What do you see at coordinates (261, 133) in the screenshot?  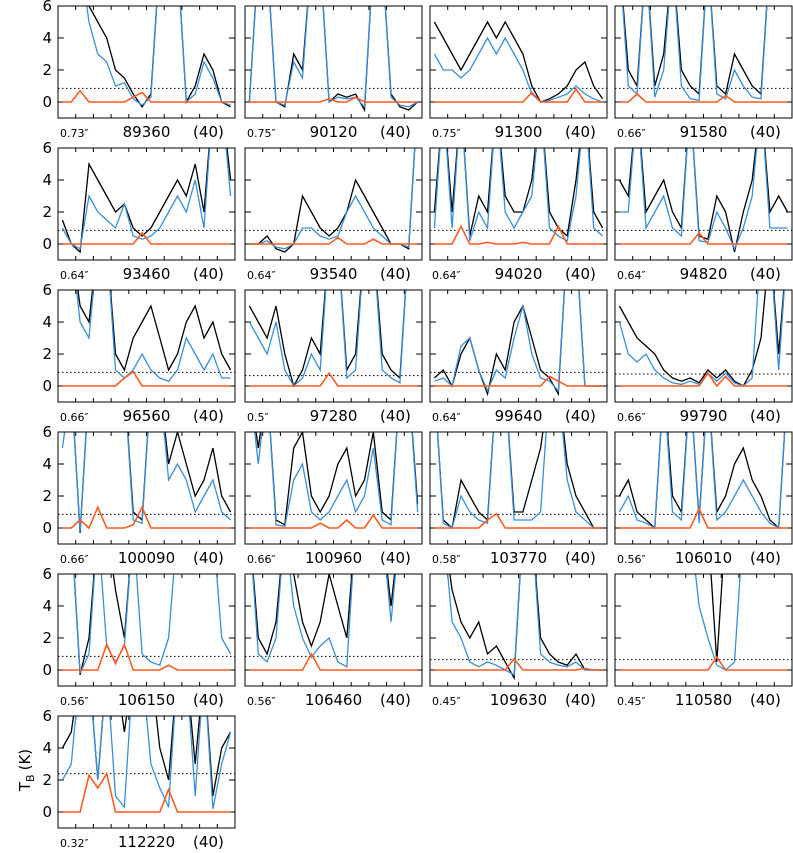 I see `beam-label: 0.75″` at bounding box center [261, 133].